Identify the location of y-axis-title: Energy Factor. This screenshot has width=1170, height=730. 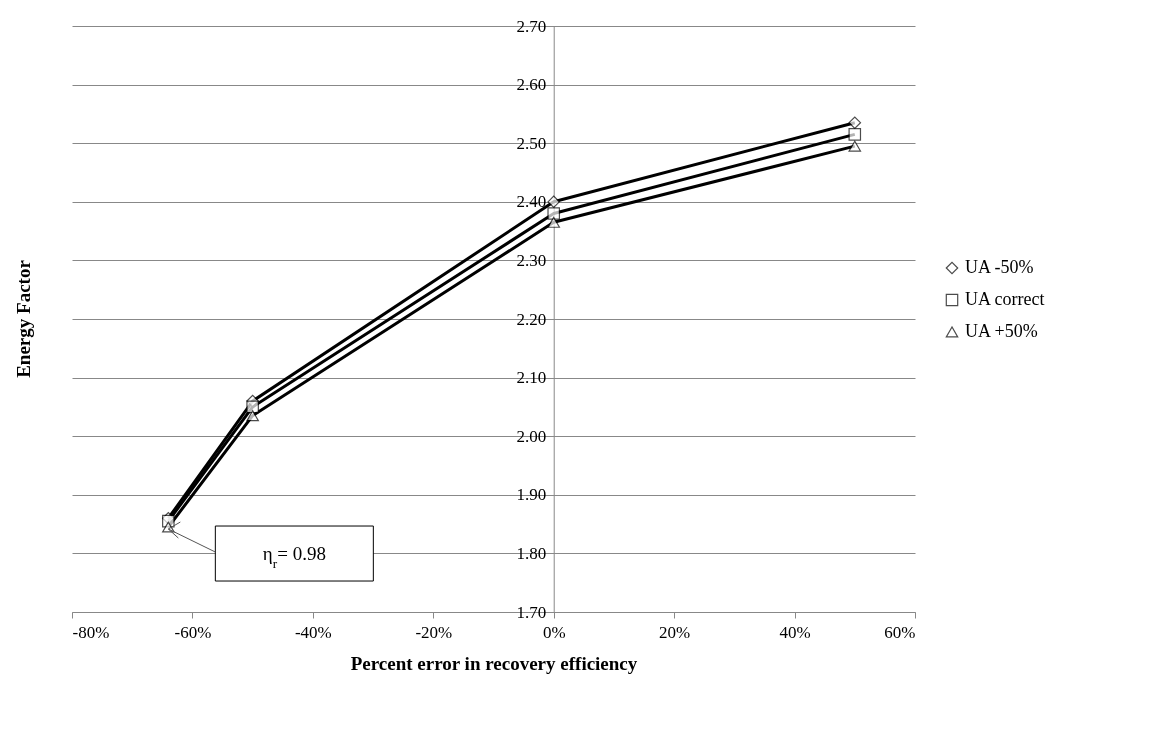
(23, 318).